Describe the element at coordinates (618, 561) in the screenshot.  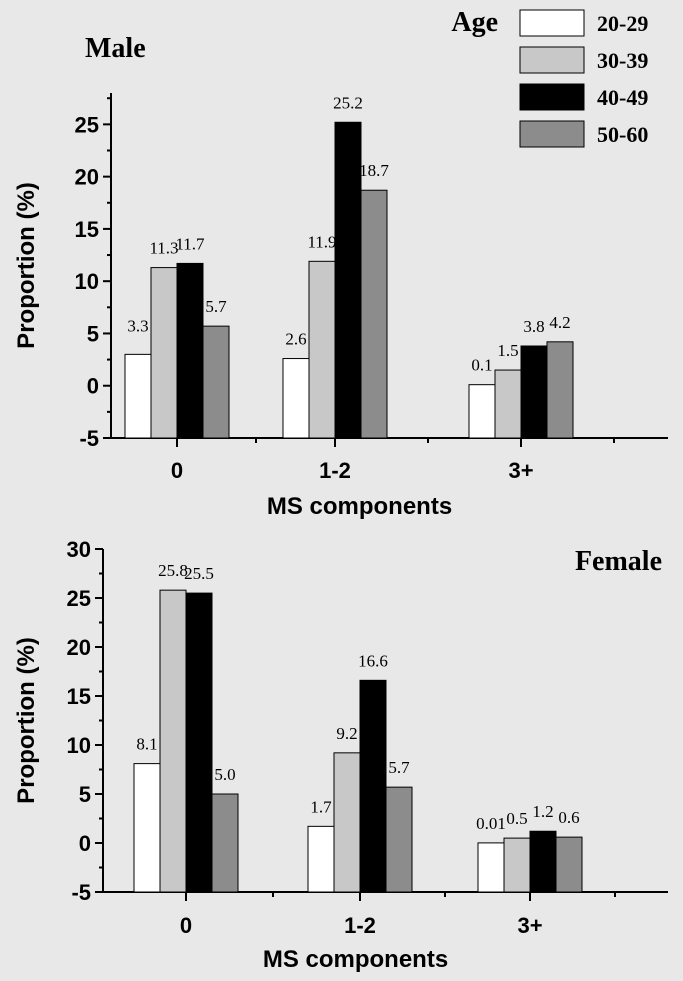
I see `panel-title: Female` at that location.